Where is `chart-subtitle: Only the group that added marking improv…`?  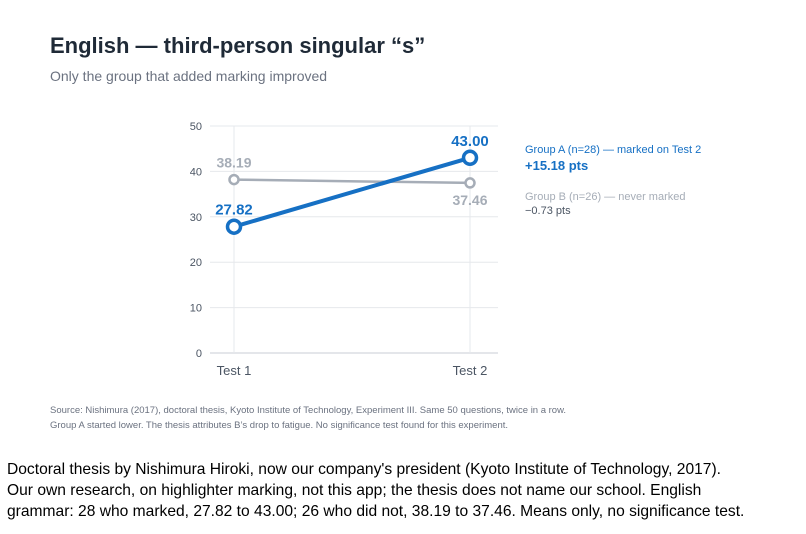 chart-subtitle: Only the group that added marking improv… is located at coordinates (189, 76).